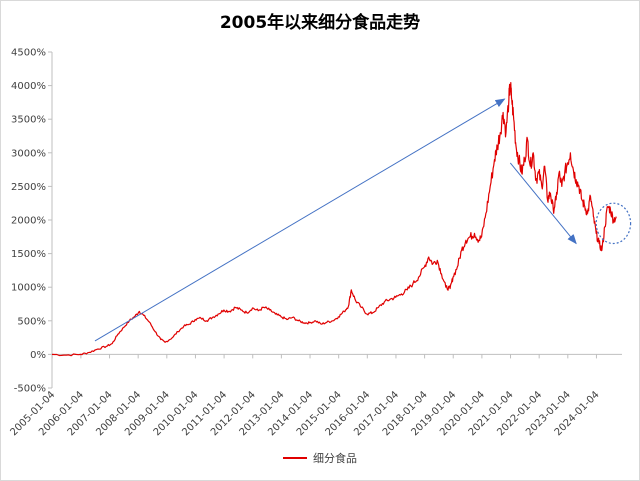  What do you see at coordinates (28, 221) in the screenshot?
I see `y-tick-label: 2000%` at bounding box center [28, 221].